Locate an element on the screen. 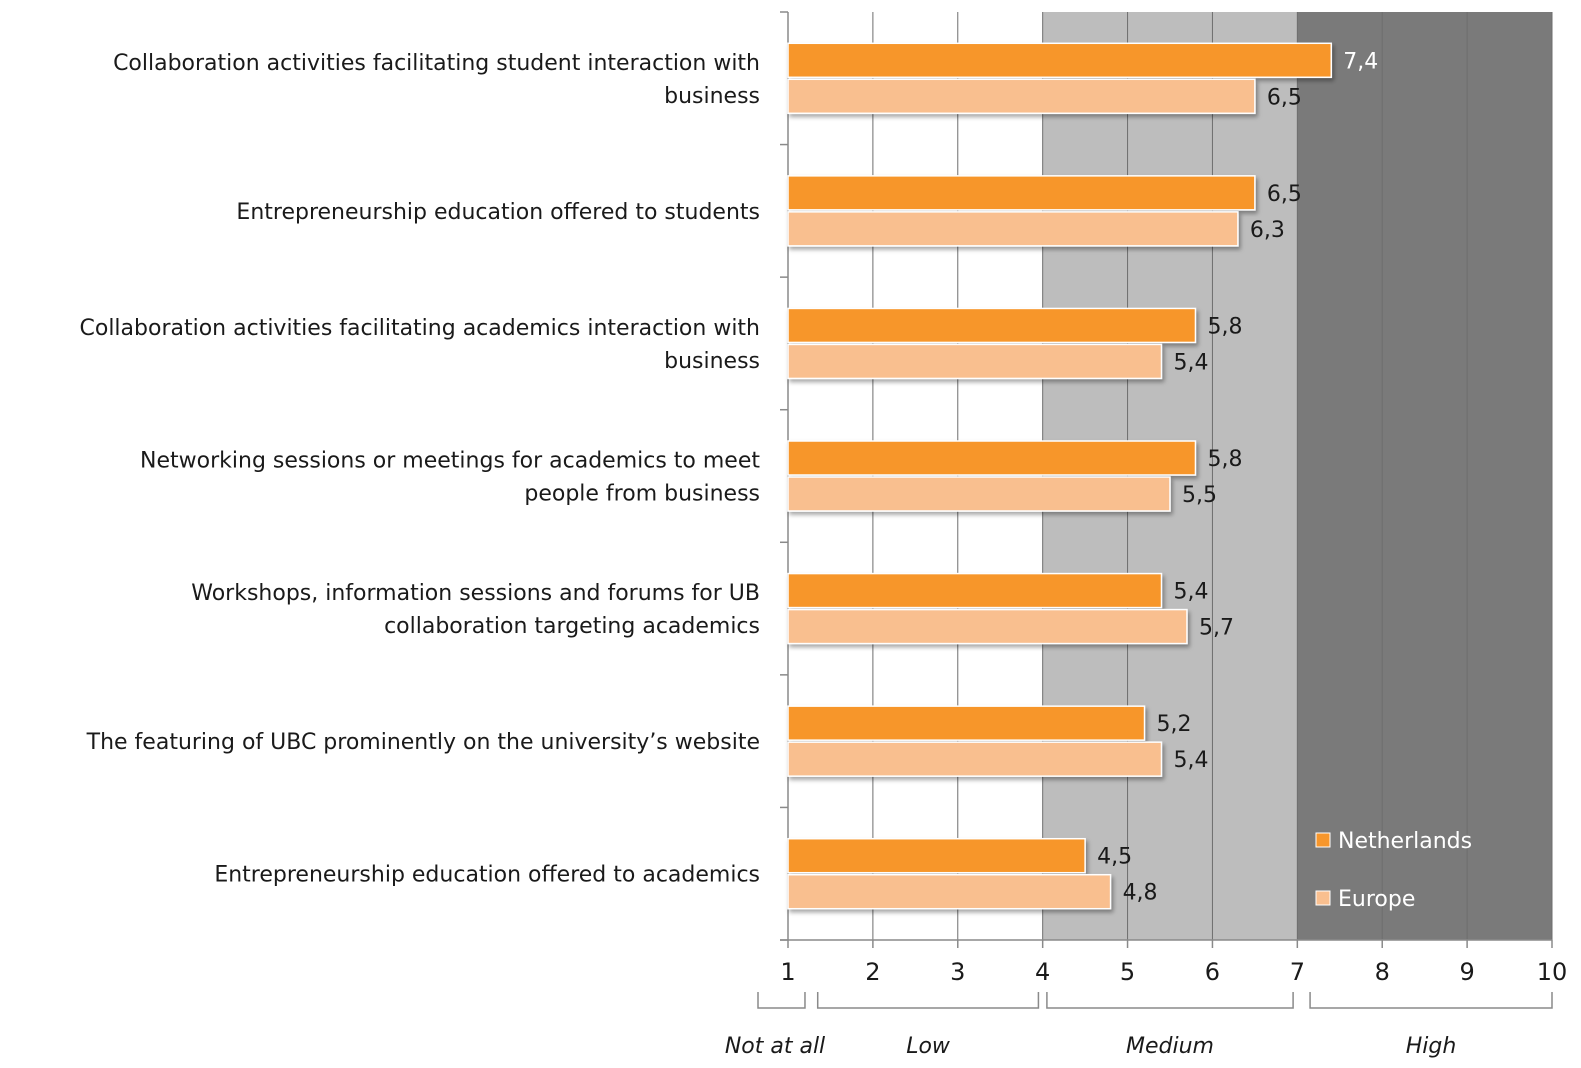 This screenshot has width=1581, height=1068. x-tick-label: 5 is located at coordinates (1127, 972).